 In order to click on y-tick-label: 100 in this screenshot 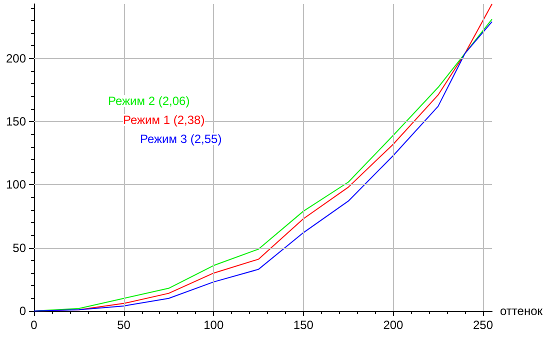, I will do `click(16, 185)`.